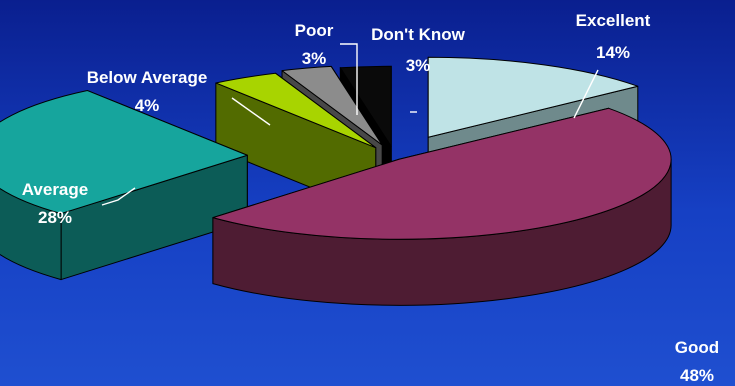 The width and height of the screenshot is (735, 386). What do you see at coordinates (55, 189) in the screenshot?
I see `label-average-category: Average` at bounding box center [55, 189].